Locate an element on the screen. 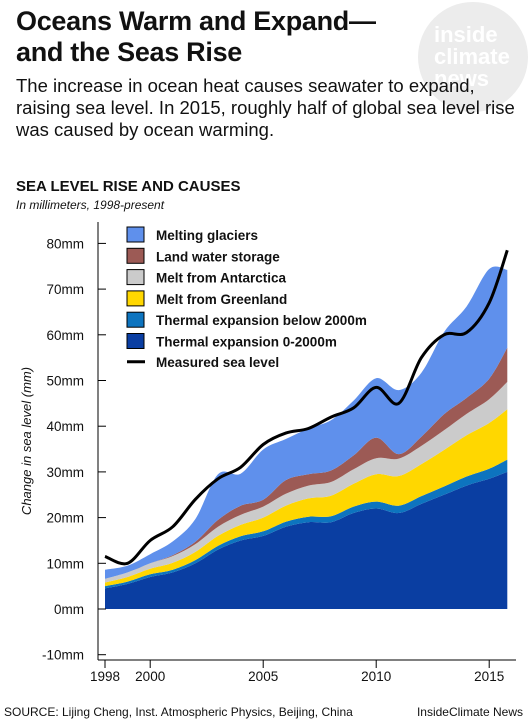 This screenshot has width=529, height=722. title-line-2: and the Seas Rise is located at coordinates (129, 52).